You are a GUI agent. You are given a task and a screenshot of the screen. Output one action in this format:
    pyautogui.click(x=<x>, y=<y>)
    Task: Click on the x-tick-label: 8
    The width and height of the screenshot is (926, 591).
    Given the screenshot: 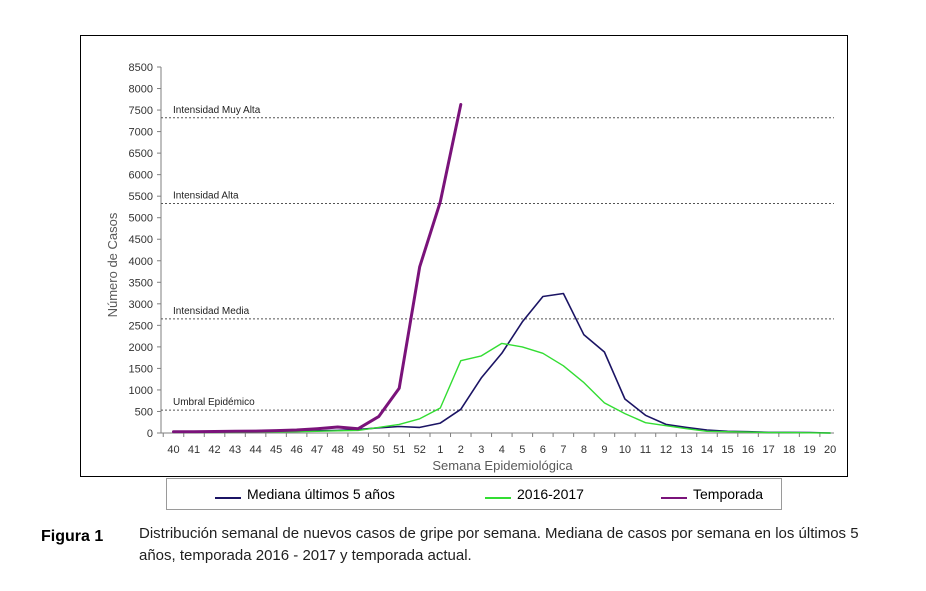 What is the action you would take?
    pyautogui.click(x=584, y=450)
    